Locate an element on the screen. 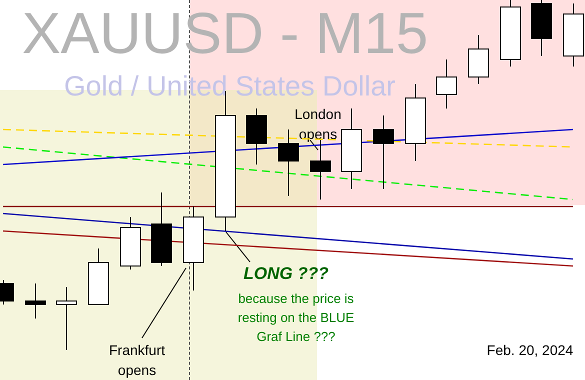  chart-title: XAUUSD - M15 is located at coordinates (225, 33).